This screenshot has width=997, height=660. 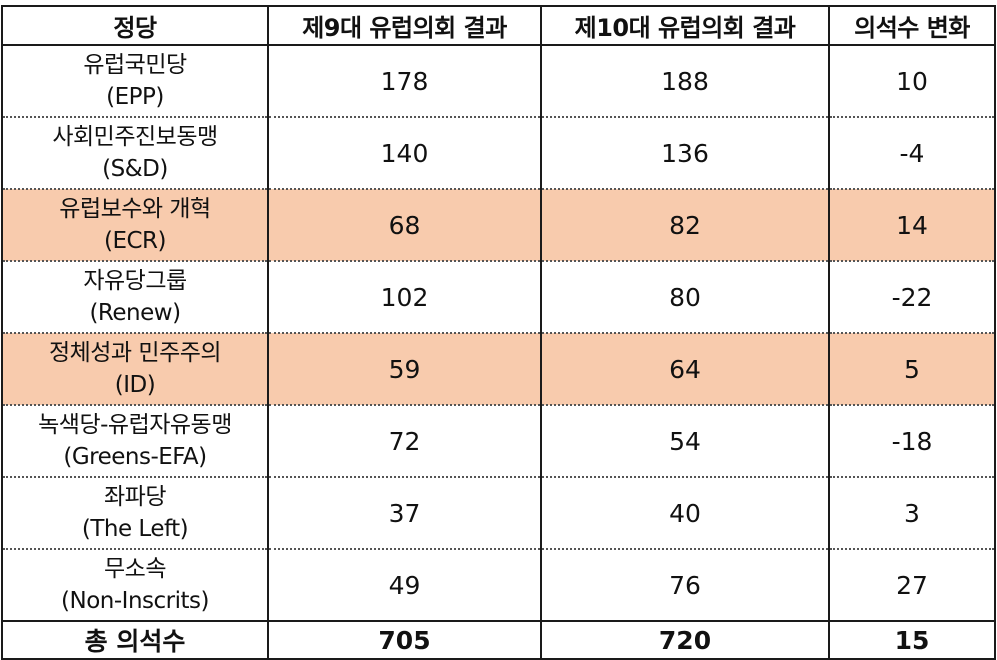 What do you see at coordinates (135, 353) in the screenshot?
I see `party-name: 정체성과 민주주의` at bounding box center [135, 353].